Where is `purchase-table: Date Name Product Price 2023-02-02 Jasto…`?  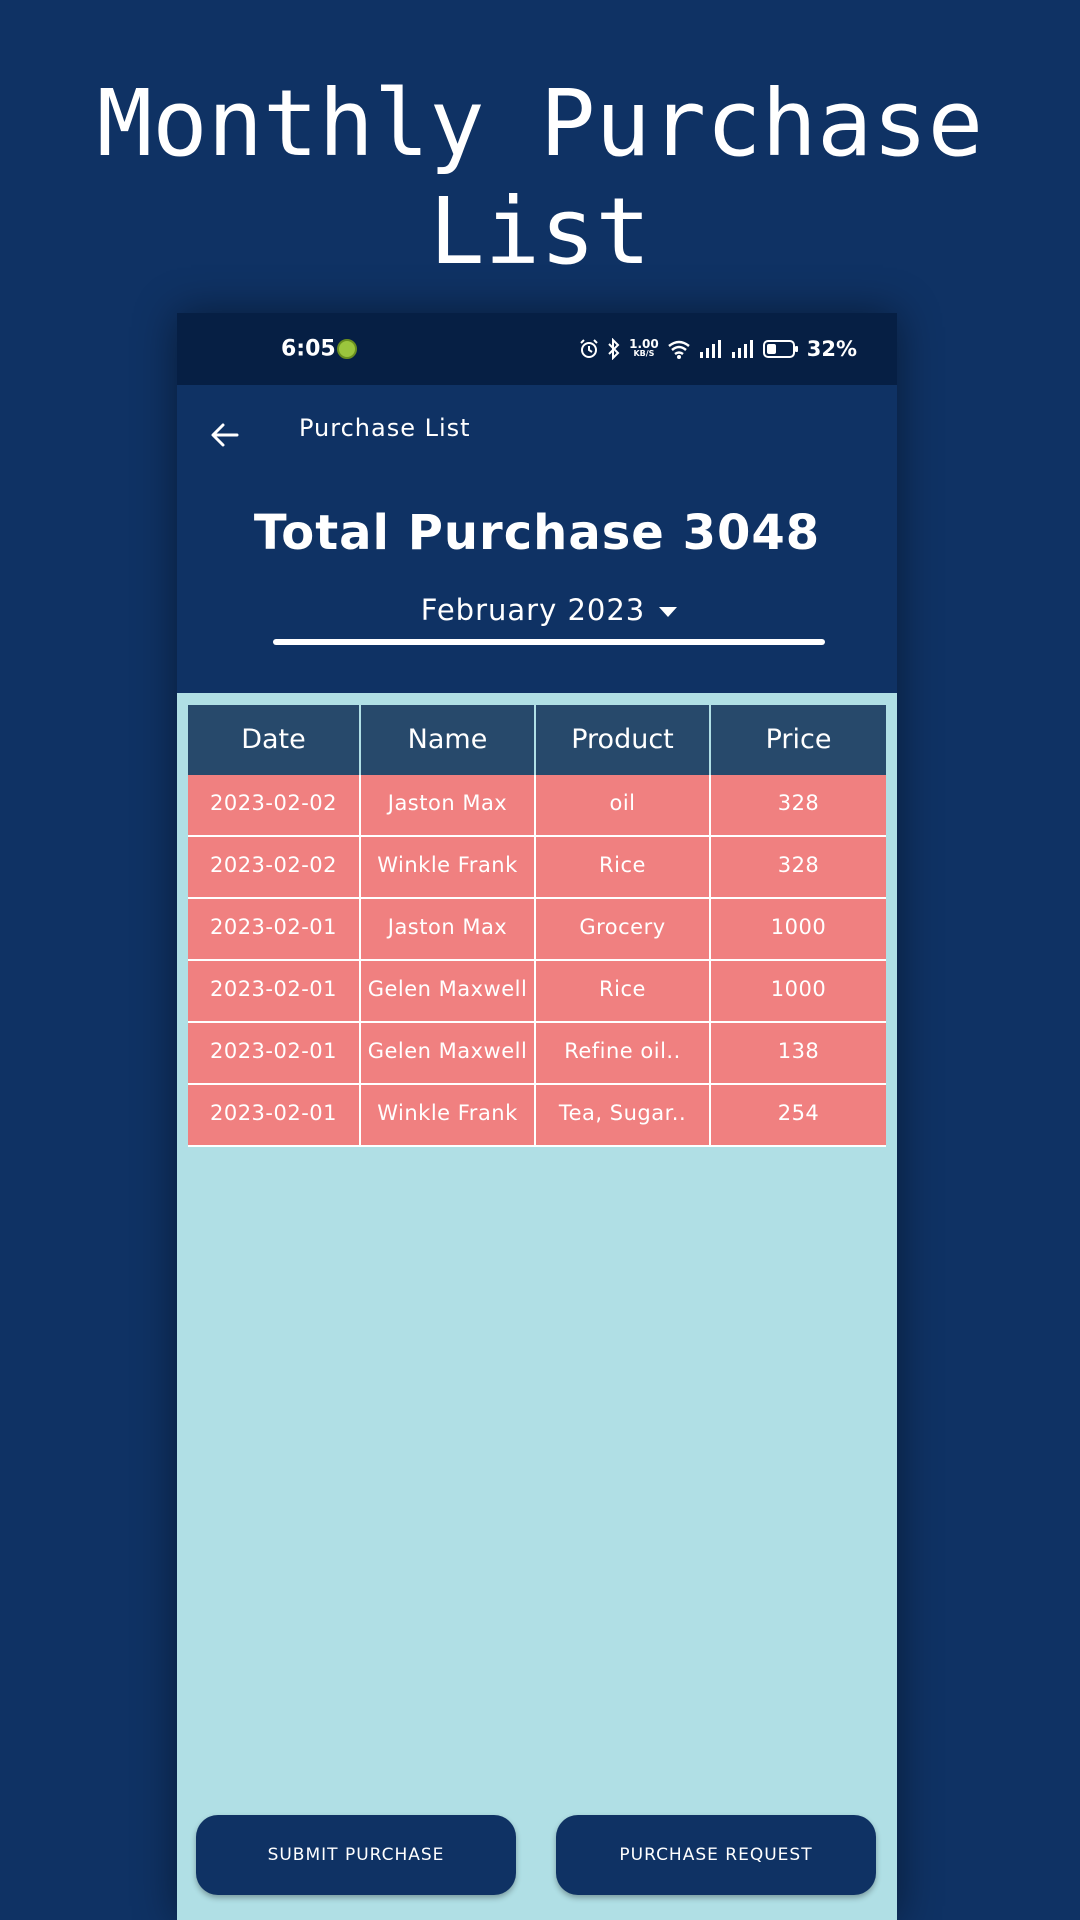 purchase-table: Date Name Product Price 2023-02-02 Jasto… is located at coordinates (537, 926).